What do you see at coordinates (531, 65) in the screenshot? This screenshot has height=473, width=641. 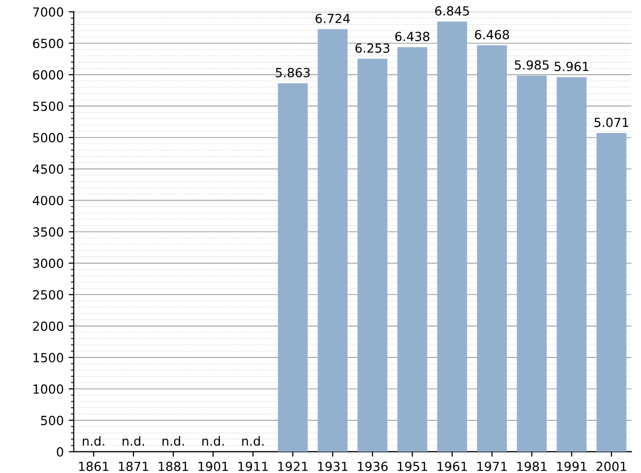 I see `data-label: 5.985` at bounding box center [531, 65].